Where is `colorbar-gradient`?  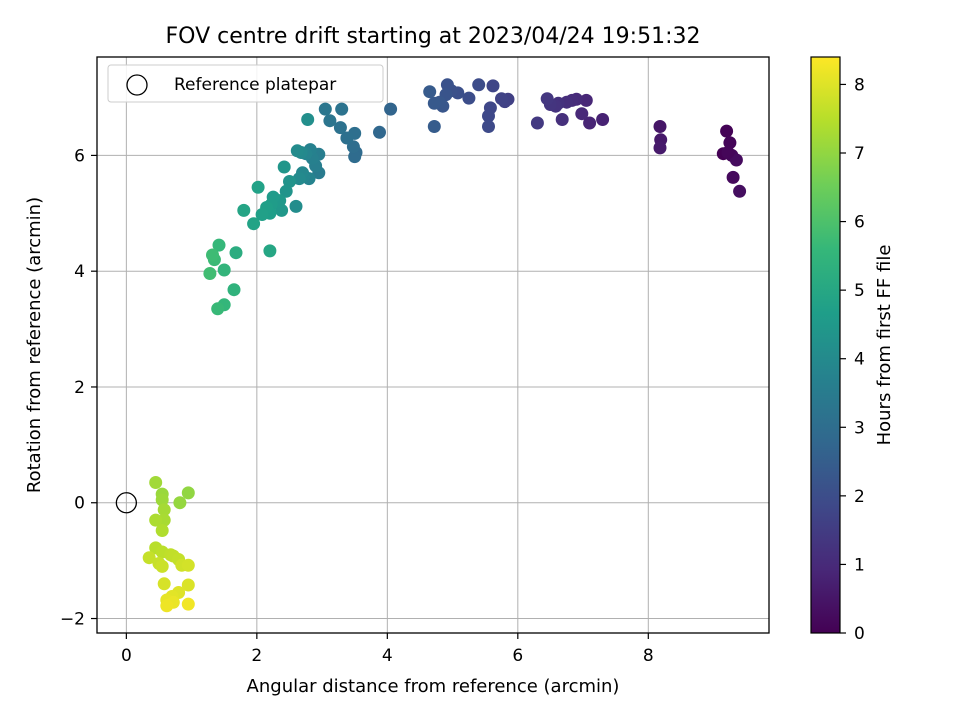
colorbar-gradient is located at coordinates (825, 345).